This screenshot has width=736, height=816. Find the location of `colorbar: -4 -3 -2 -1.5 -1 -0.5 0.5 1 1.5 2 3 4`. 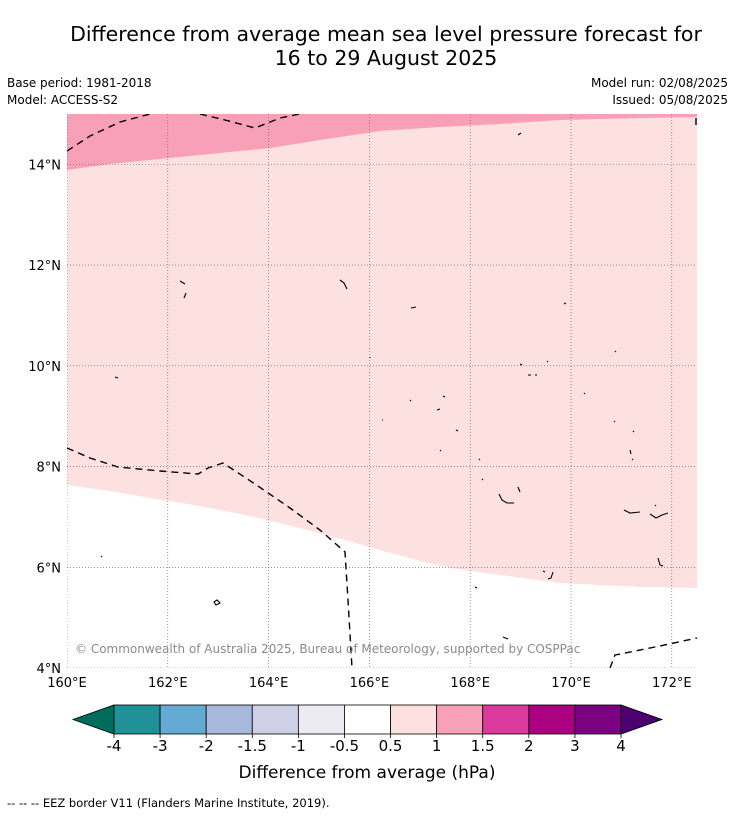

colorbar: -4 -3 -2 -1.5 -1 -0.5 0.5 1 1.5 2 3 4 is located at coordinates (367, 729).